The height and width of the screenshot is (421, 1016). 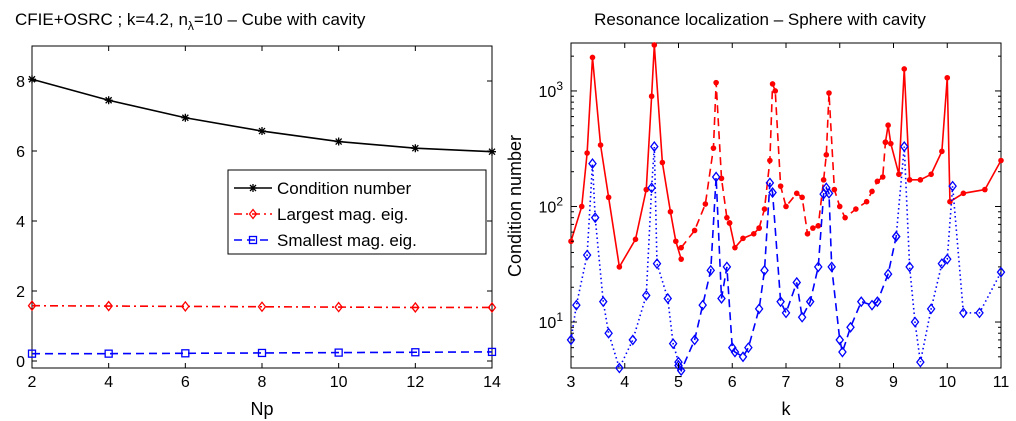 I want to click on x-tick-label: 5, so click(x=678, y=382).